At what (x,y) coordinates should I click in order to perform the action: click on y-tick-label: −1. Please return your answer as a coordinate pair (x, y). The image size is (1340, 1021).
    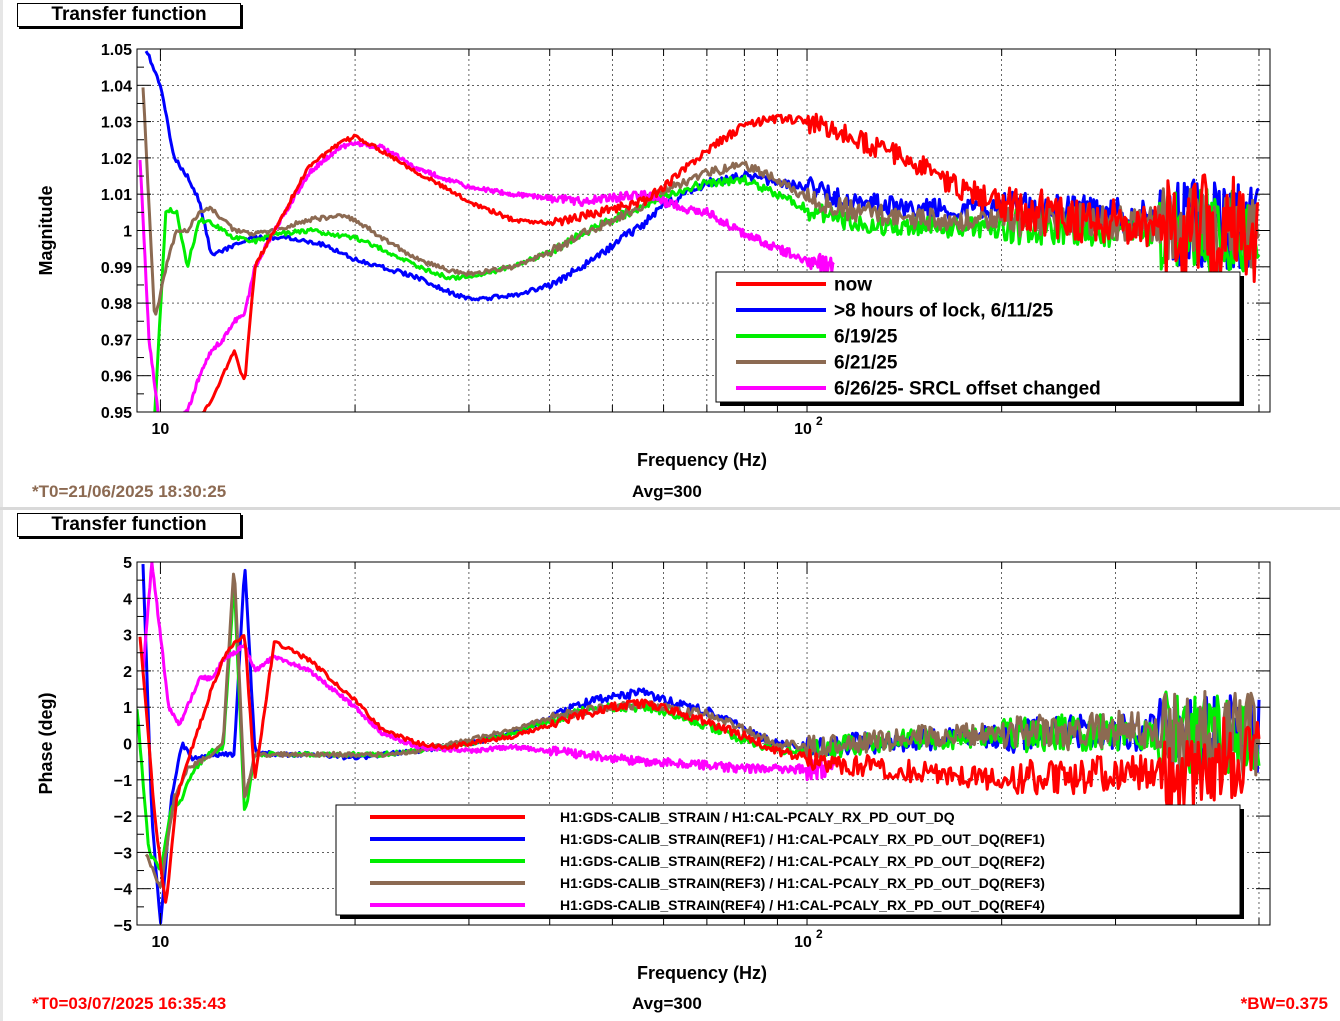
    Looking at the image, I should click on (123, 781).